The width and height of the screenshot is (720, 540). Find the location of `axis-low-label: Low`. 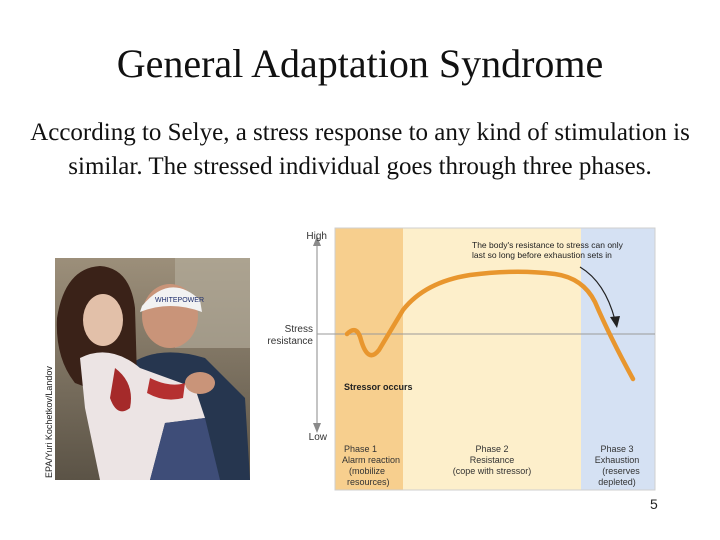

axis-low-label: Low is located at coordinates (318, 437).